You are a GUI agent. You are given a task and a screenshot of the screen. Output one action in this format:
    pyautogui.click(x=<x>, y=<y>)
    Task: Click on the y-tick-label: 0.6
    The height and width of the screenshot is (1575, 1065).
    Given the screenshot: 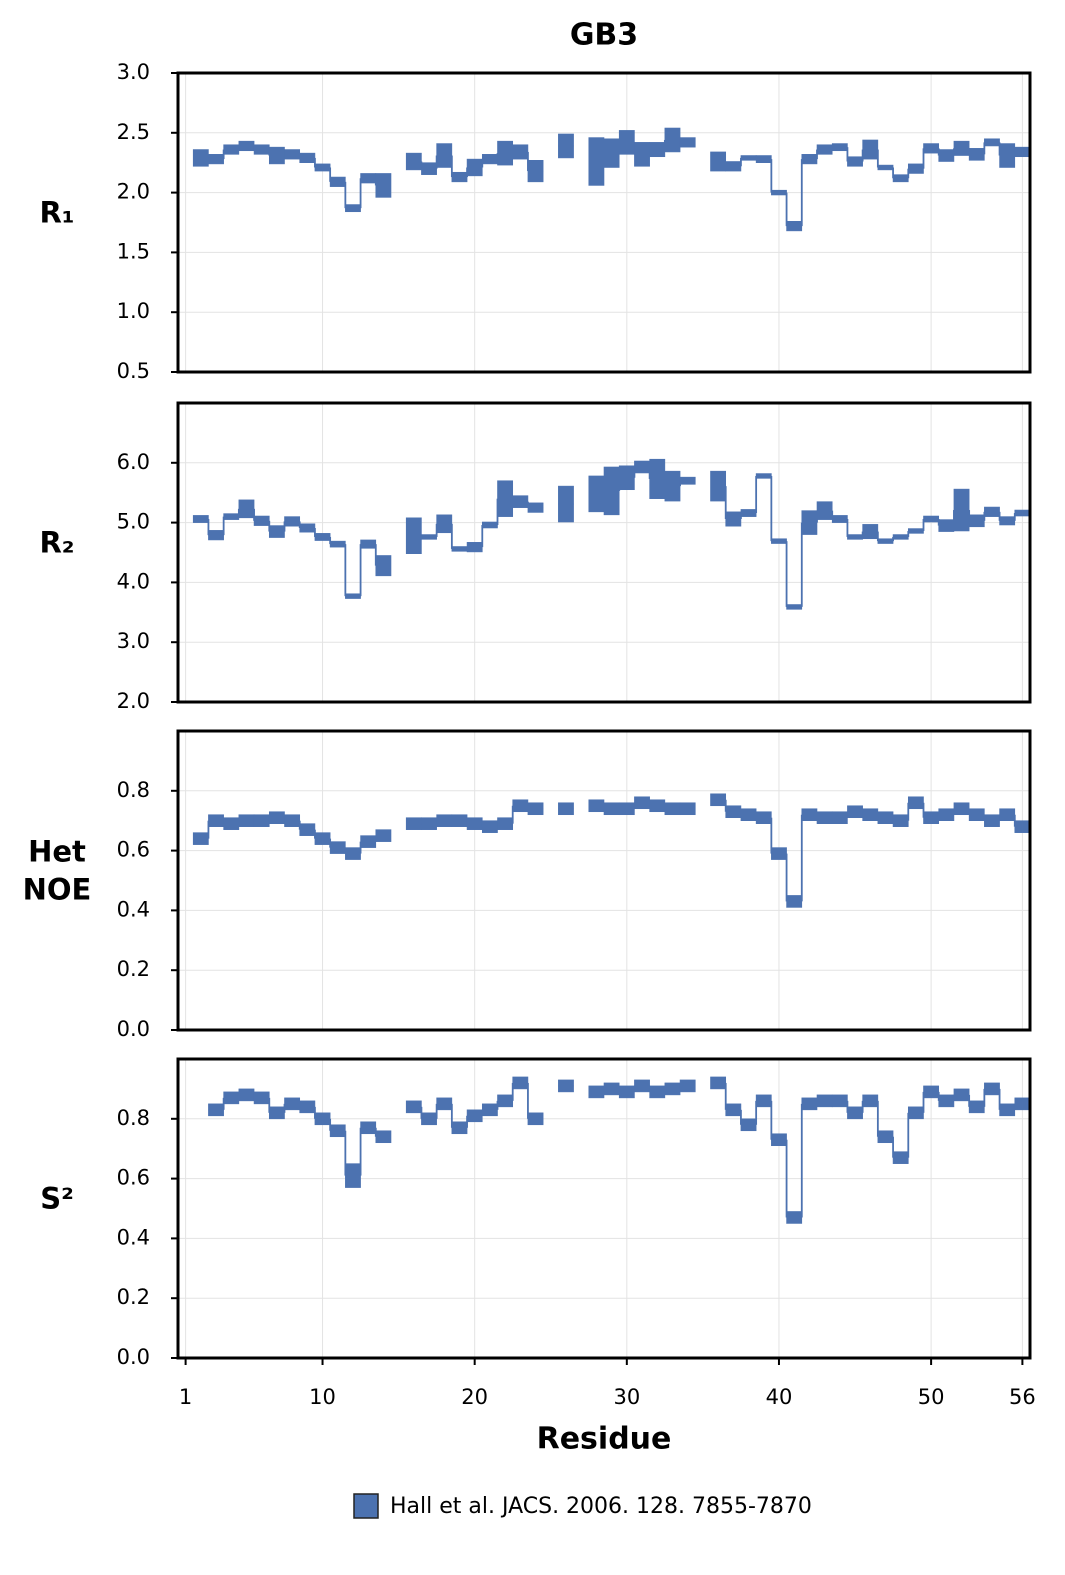 What is the action you would take?
    pyautogui.click(x=133, y=850)
    